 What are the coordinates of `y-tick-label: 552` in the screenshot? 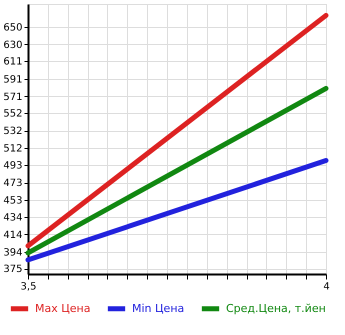 It's located at (12, 114).